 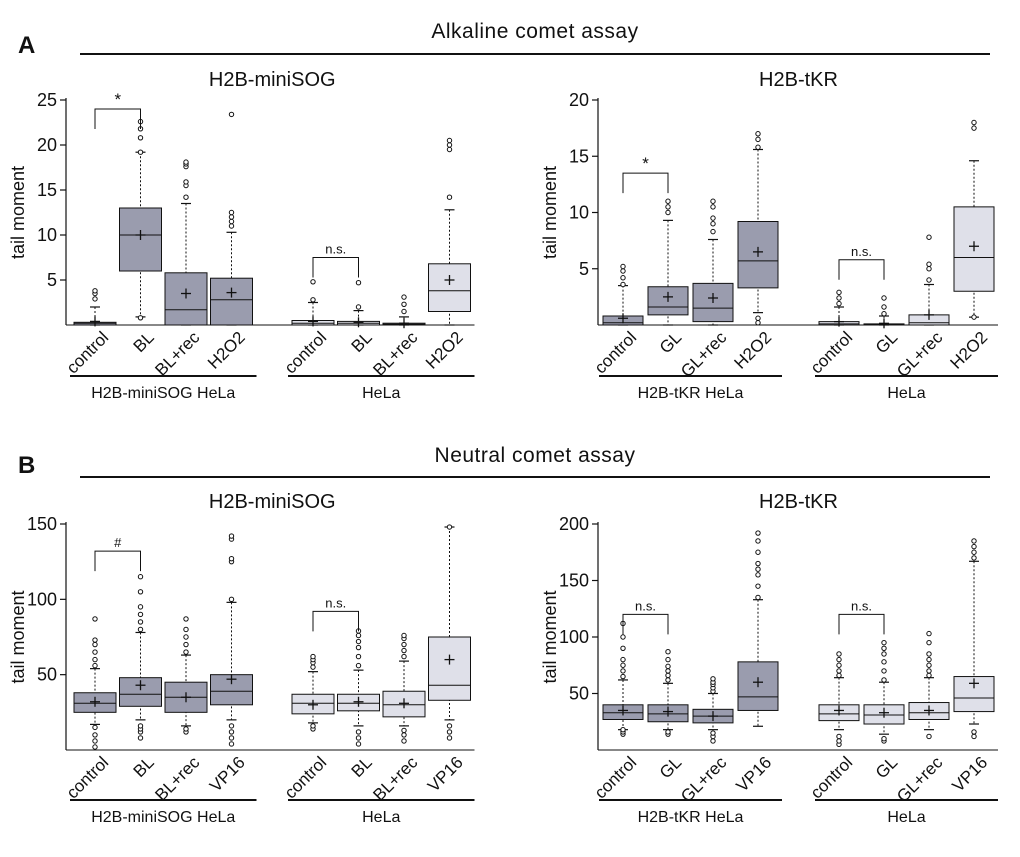 I want to click on significance-label: *, so click(x=117, y=99).